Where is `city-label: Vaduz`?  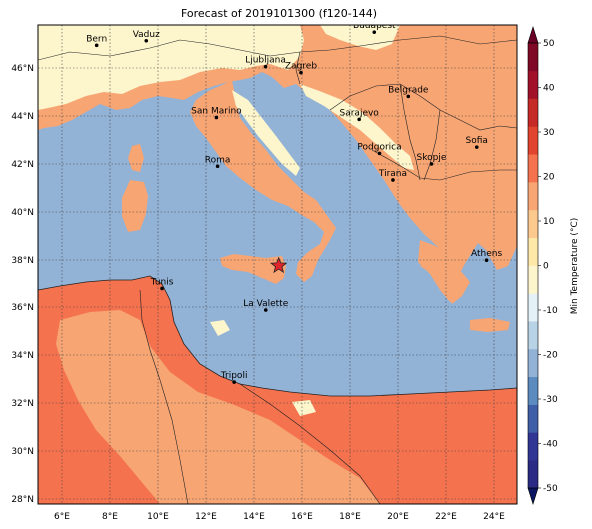 city-label: Vaduz is located at coordinates (146, 35).